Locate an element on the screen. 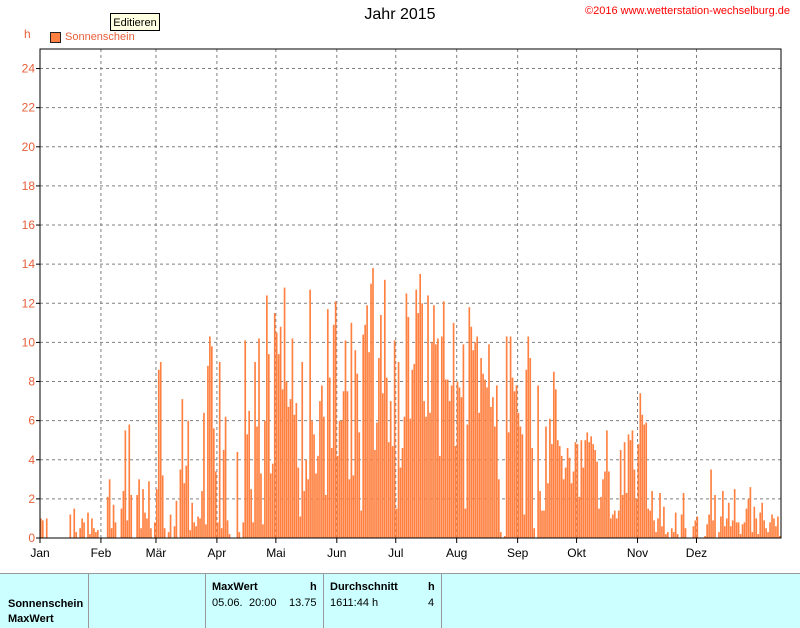 The height and width of the screenshot is (628, 800). month-label: Mär is located at coordinates (156, 553).